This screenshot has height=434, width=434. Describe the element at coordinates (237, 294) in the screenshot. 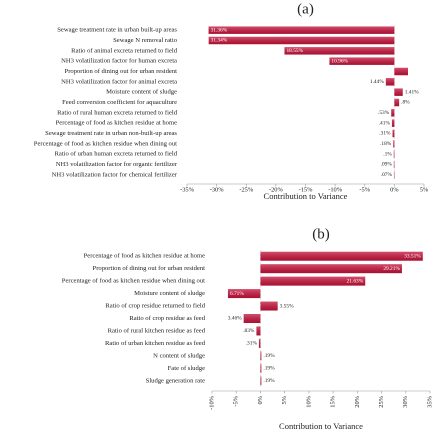

I see `value-label: 6.71%` at that location.